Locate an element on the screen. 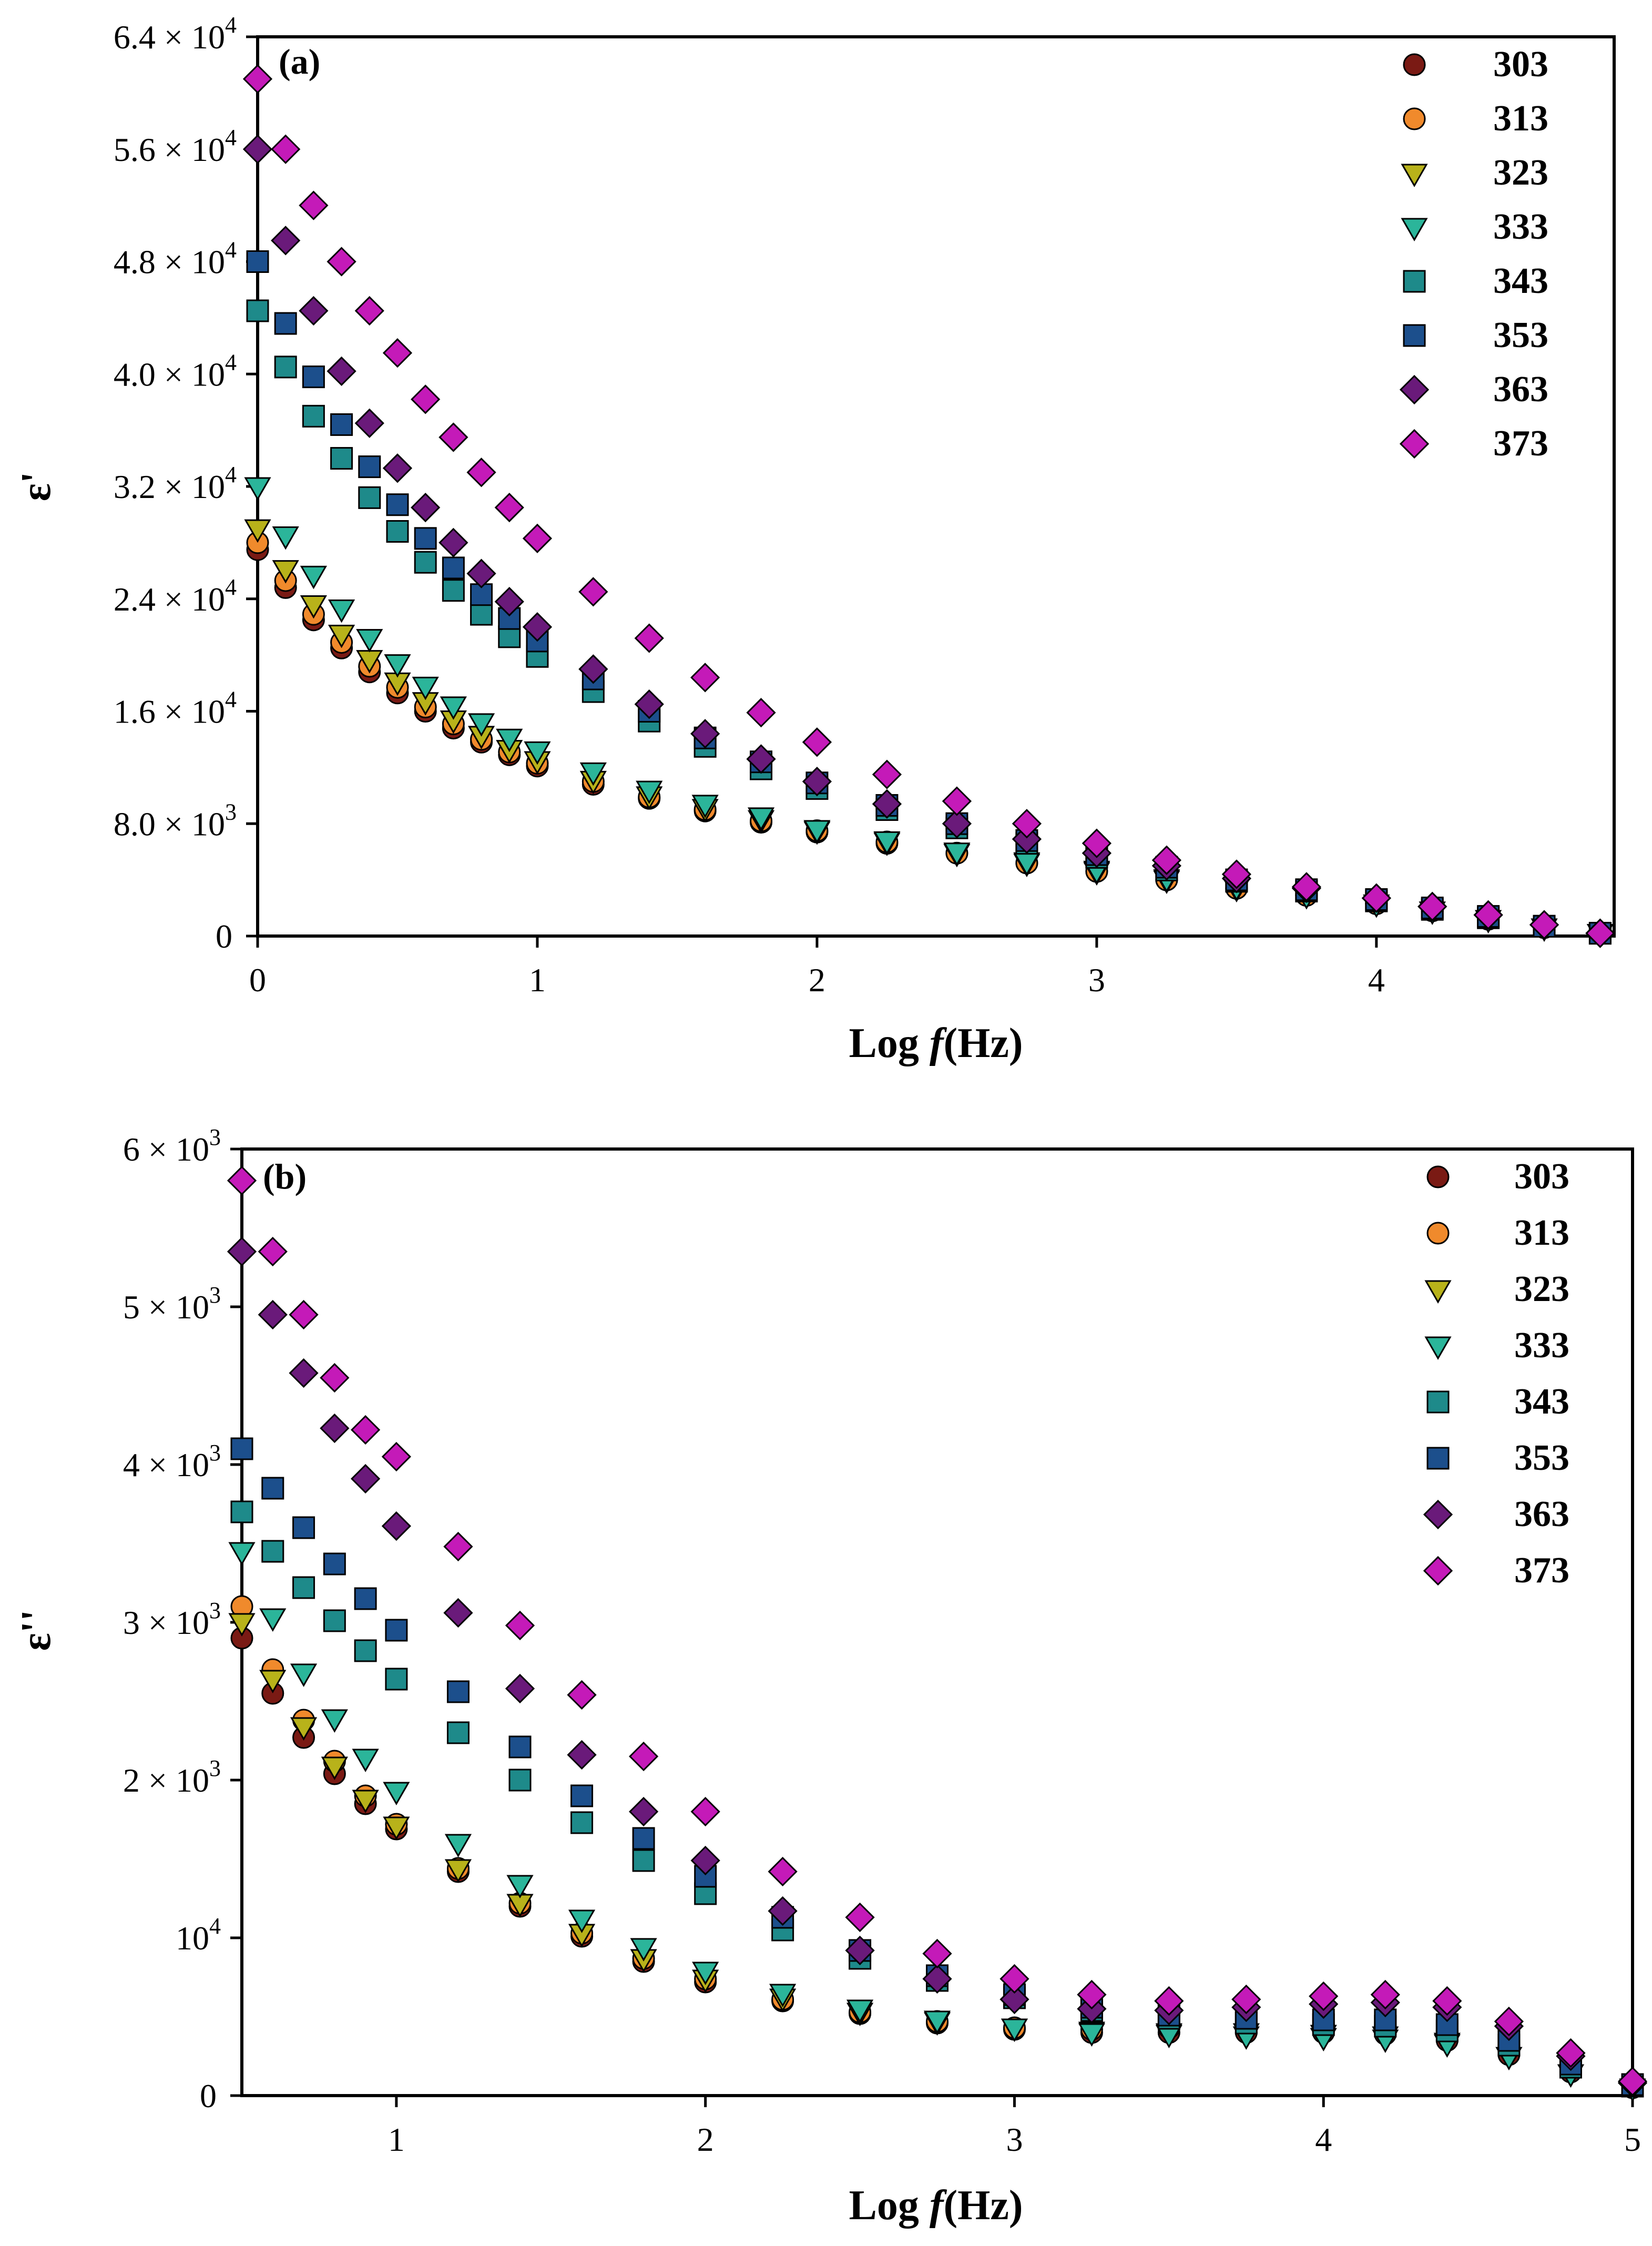  y-tick-label: 4.0 × 10⁴ is located at coordinates (175, 371).